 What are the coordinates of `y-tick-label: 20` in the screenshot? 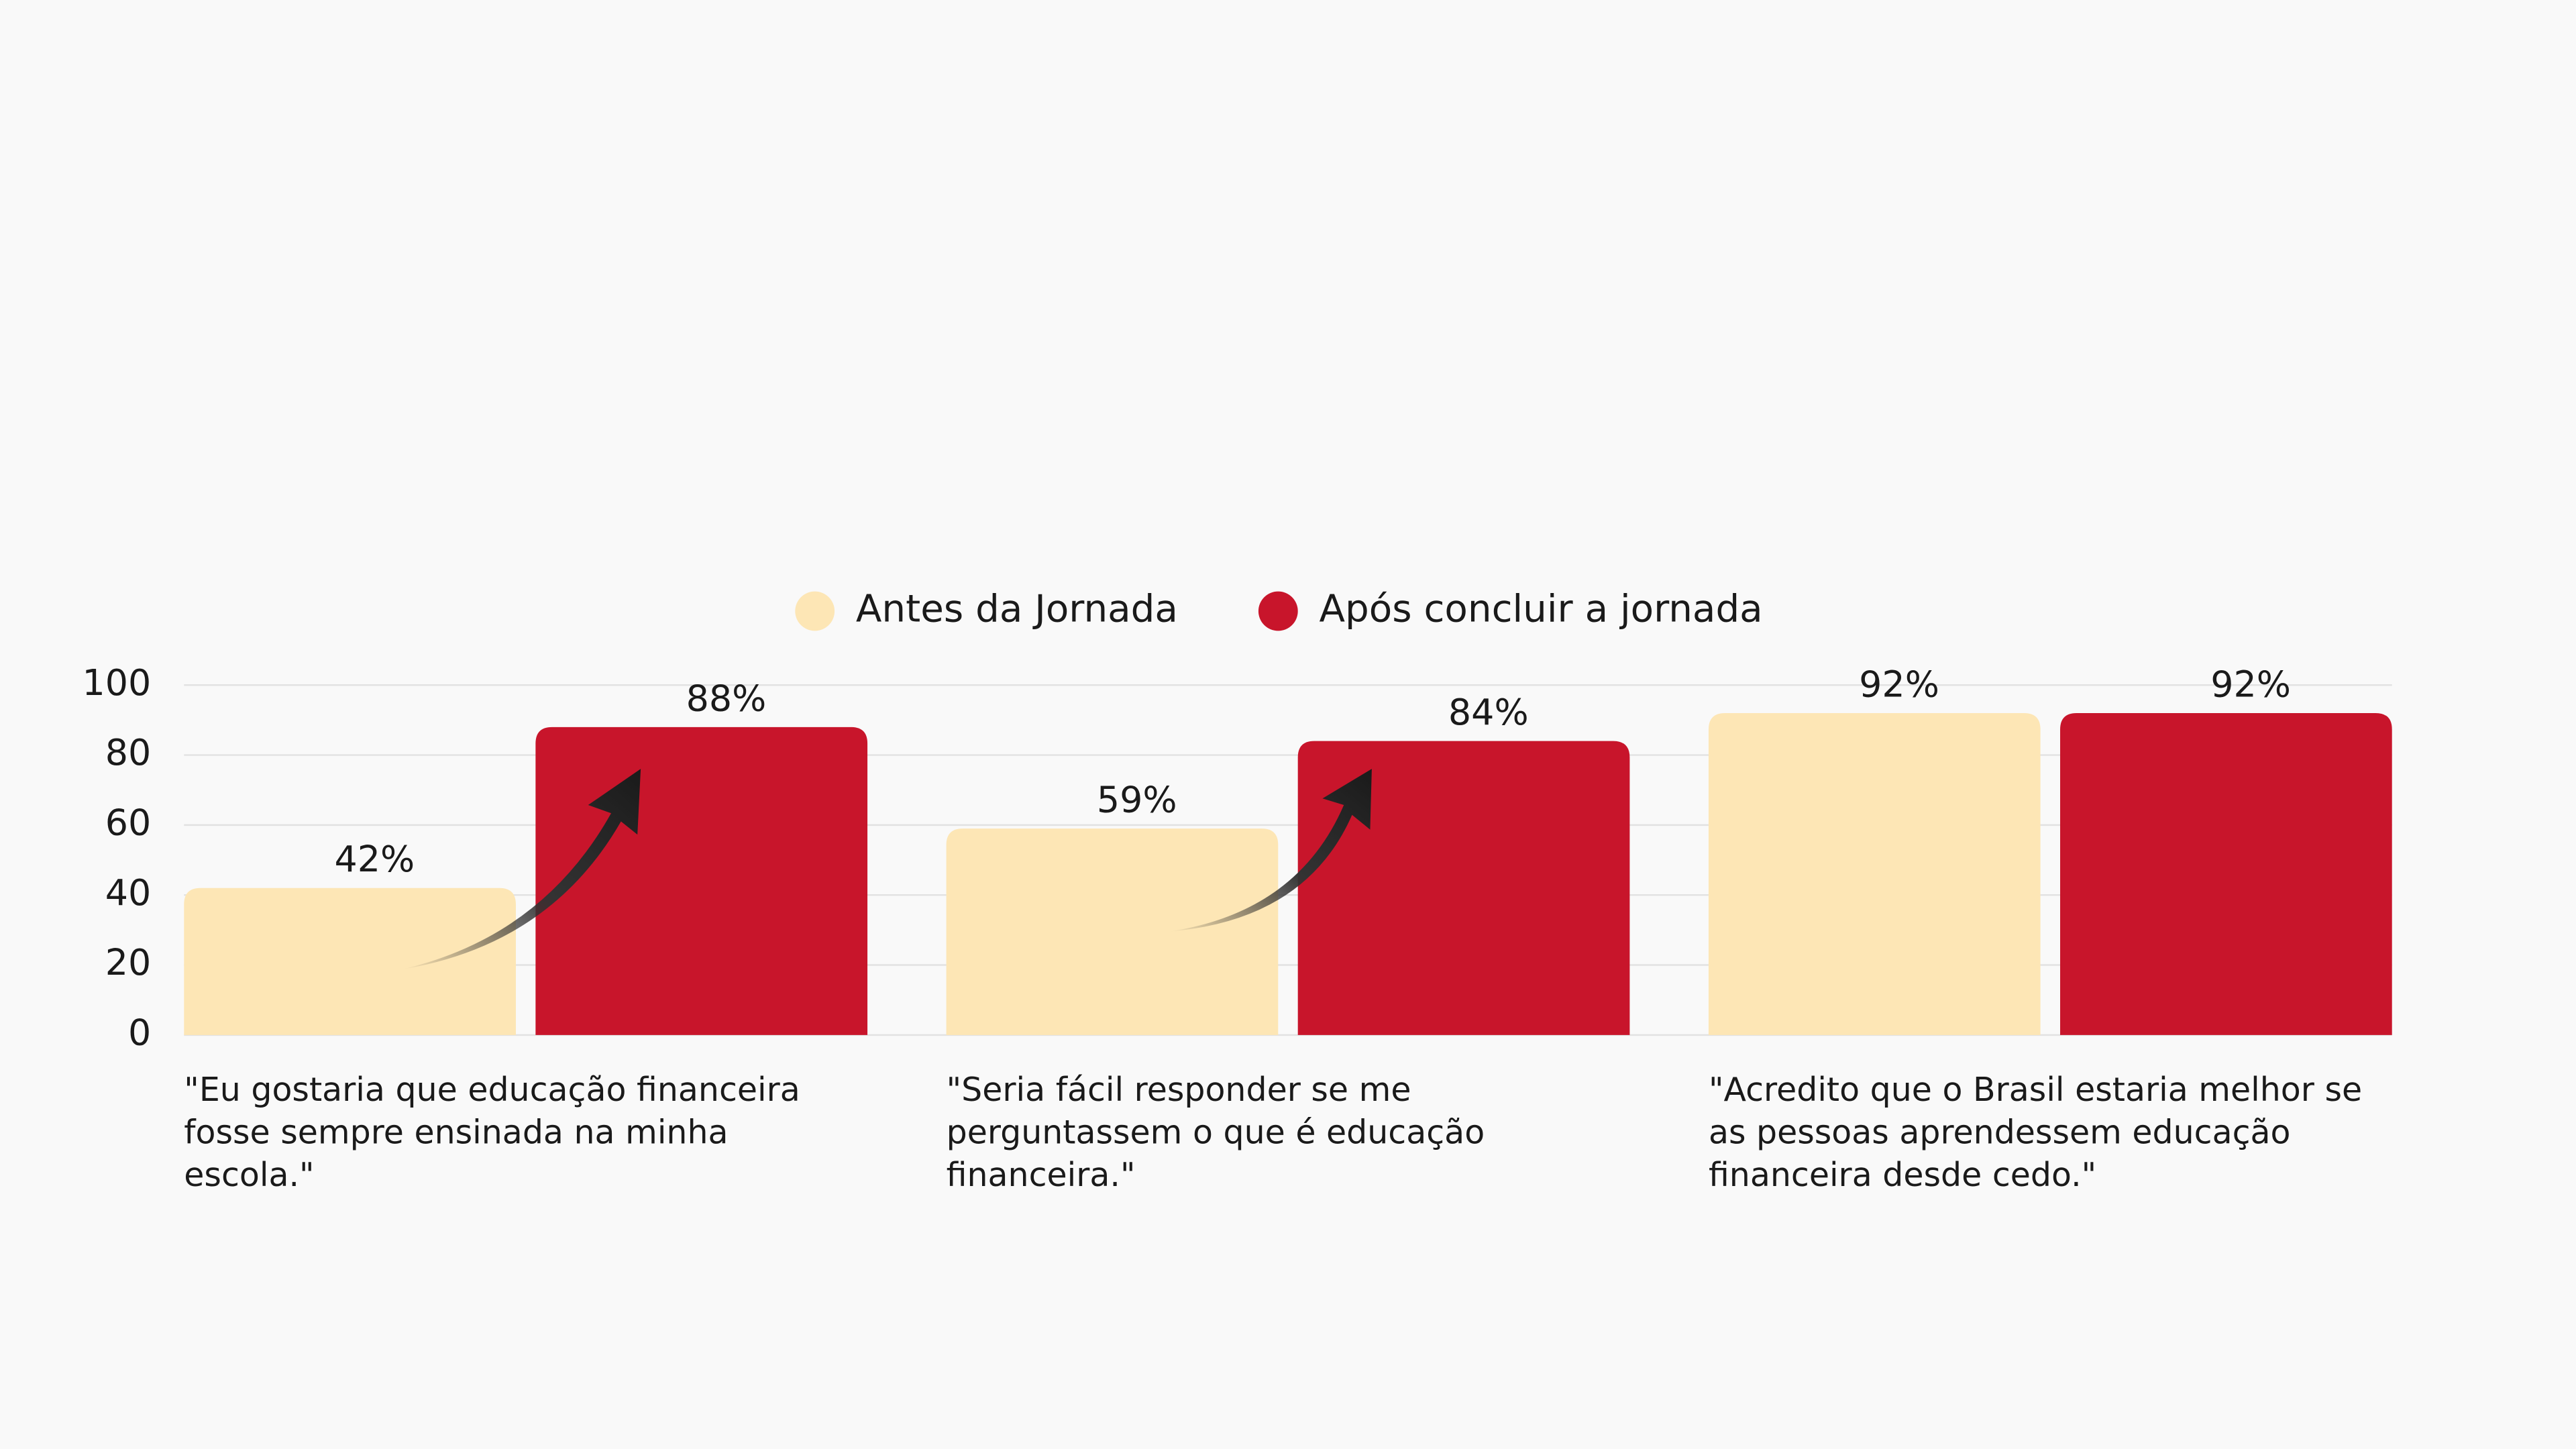 It's located at (128, 962).